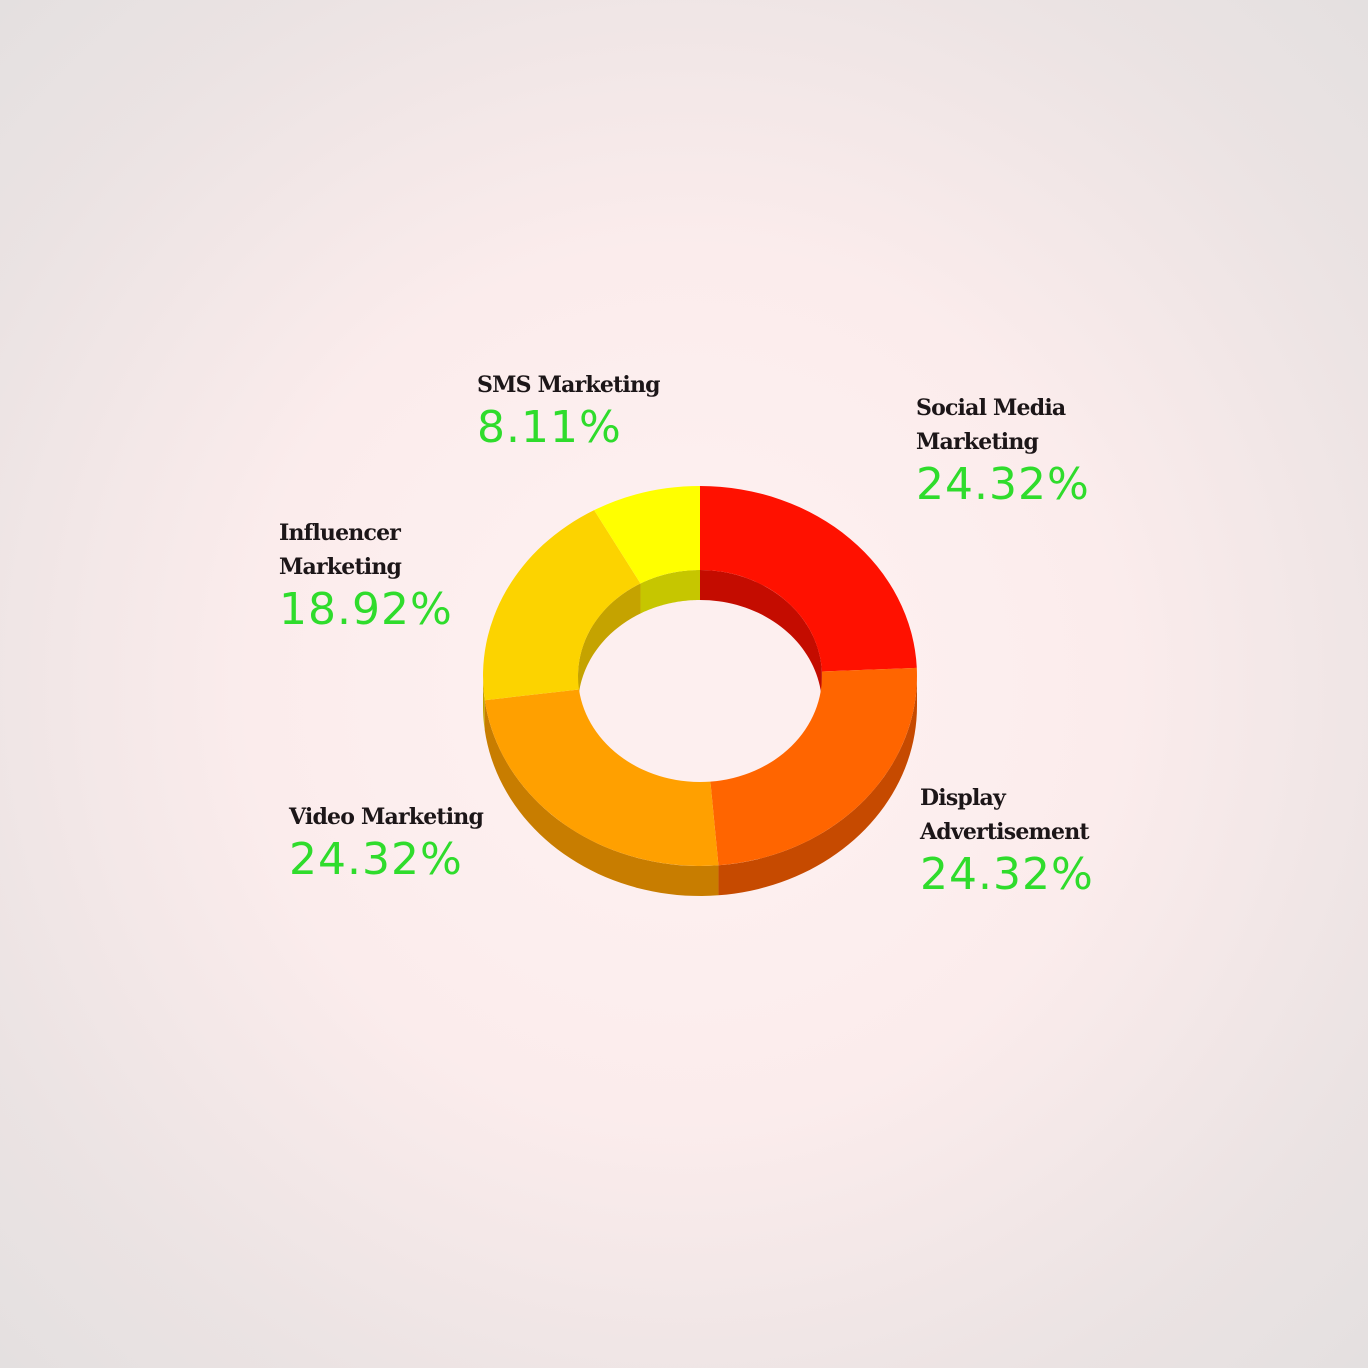 This screenshot has height=1368, width=1368. I want to click on slice-side-video-marketing, so click(601, 798).